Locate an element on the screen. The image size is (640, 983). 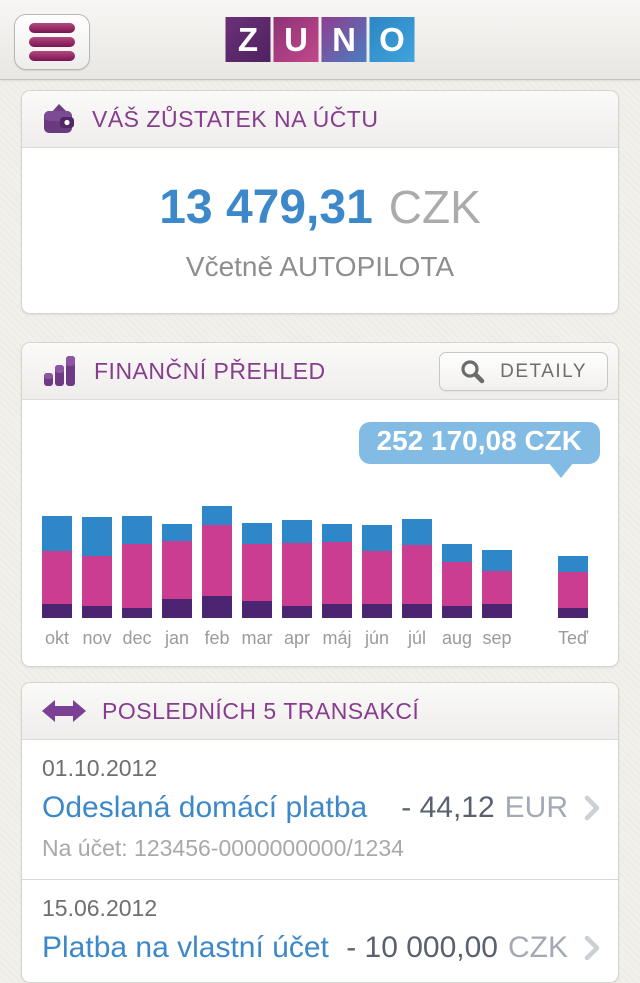
bar-column-sep: sep is located at coordinates (497, 600).